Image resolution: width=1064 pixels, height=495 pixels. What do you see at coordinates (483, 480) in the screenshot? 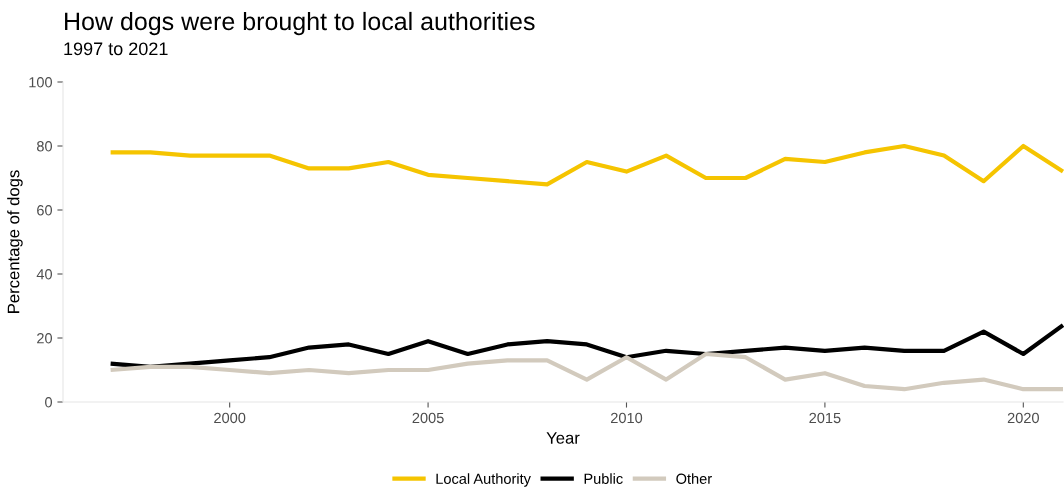
I see `legend-label: Local Authority` at bounding box center [483, 480].